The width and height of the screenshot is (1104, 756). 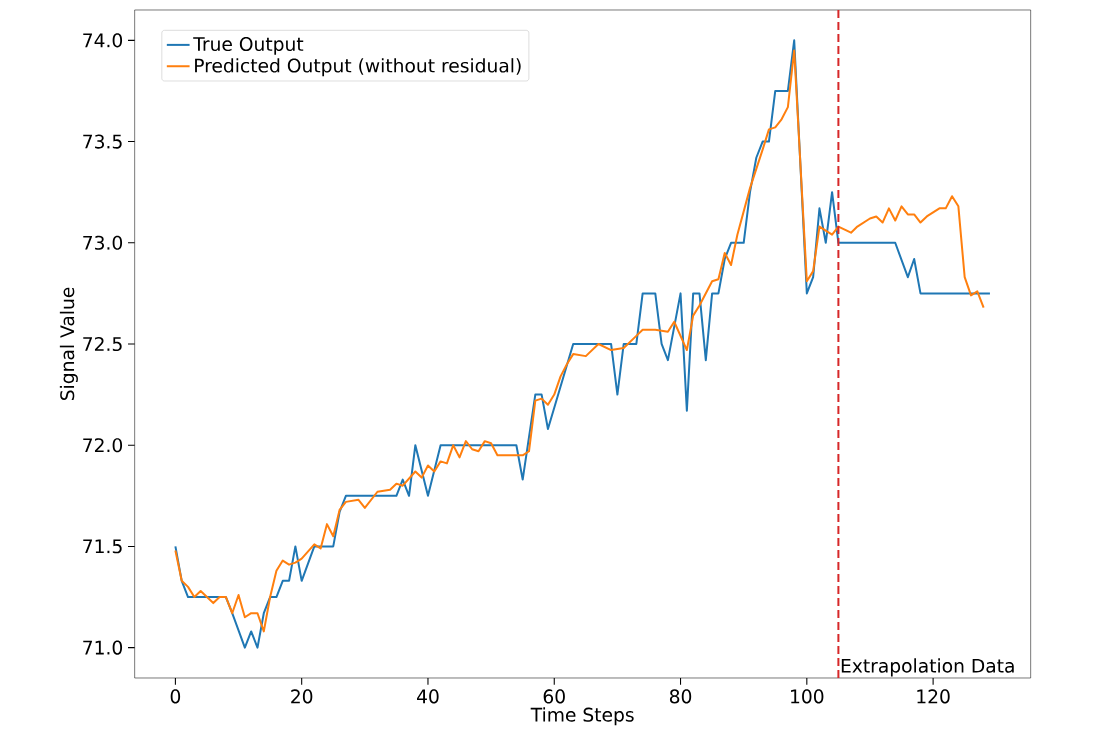 I want to click on legend-label: True Output, so click(x=248, y=45).